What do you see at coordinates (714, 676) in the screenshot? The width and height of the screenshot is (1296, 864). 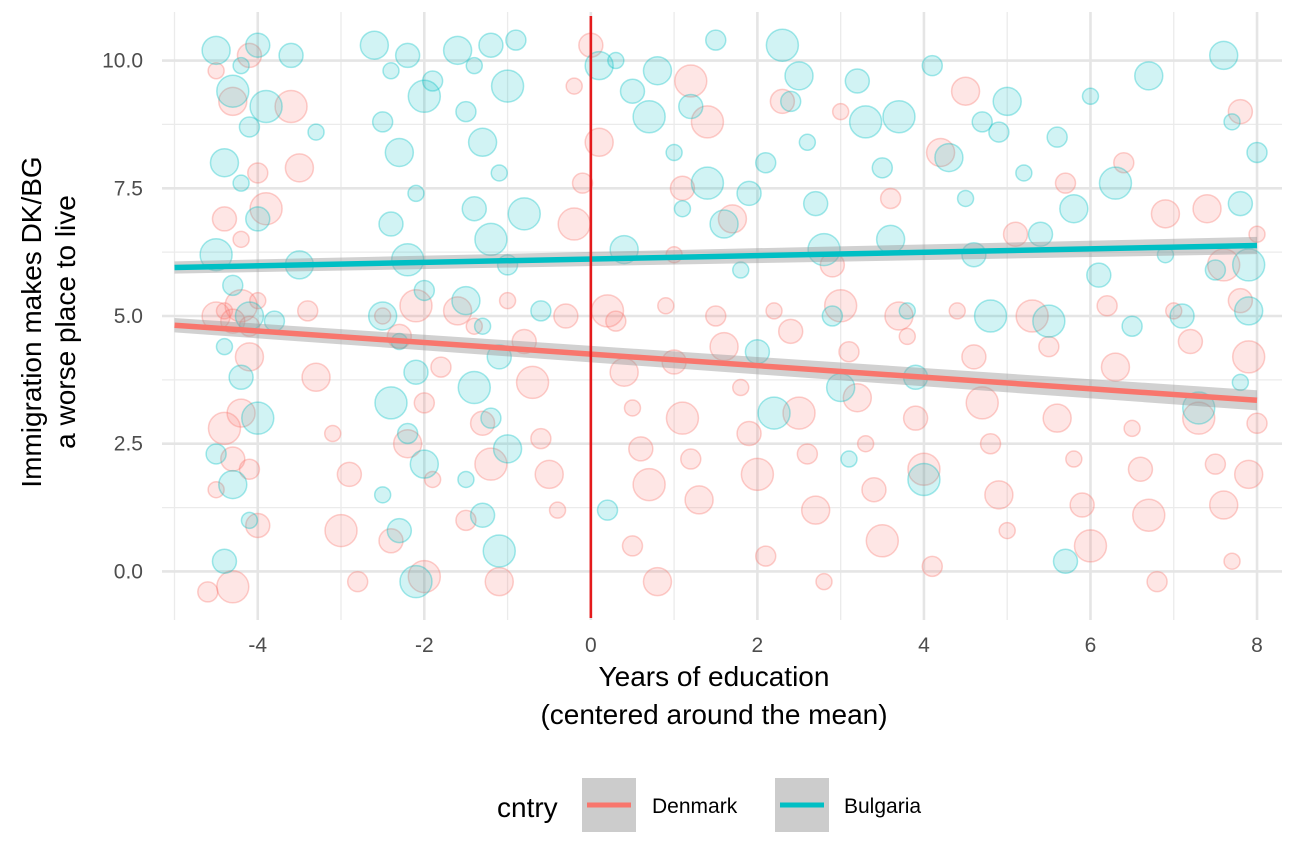 I see `x-axis-title-line1: Years of education` at bounding box center [714, 676].